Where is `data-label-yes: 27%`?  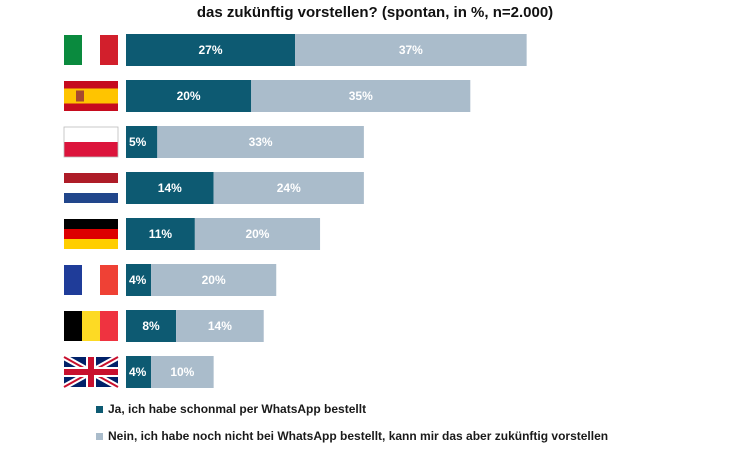 data-label-yes: 27% is located at coordinates (210, 50).